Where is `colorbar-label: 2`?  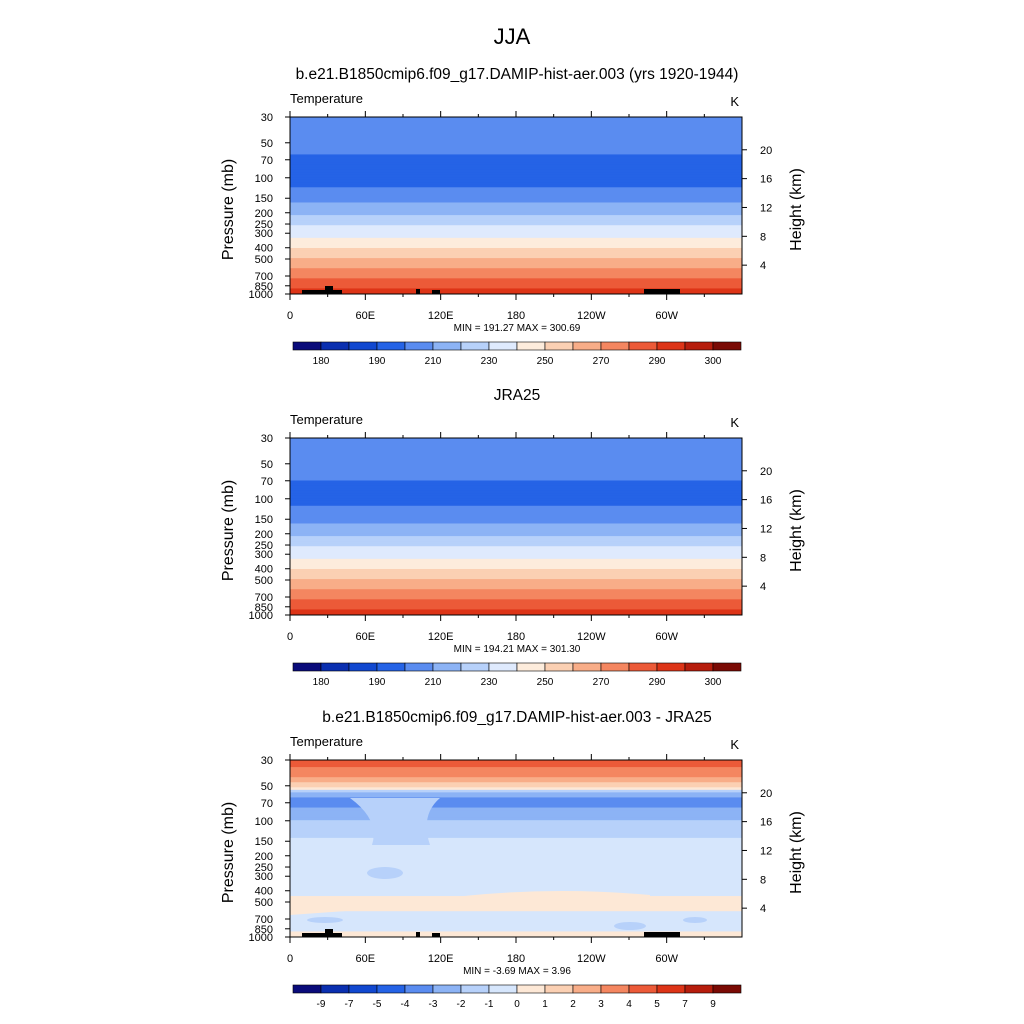 colorbar-label: 2 is located at coordinates (573, 1004).